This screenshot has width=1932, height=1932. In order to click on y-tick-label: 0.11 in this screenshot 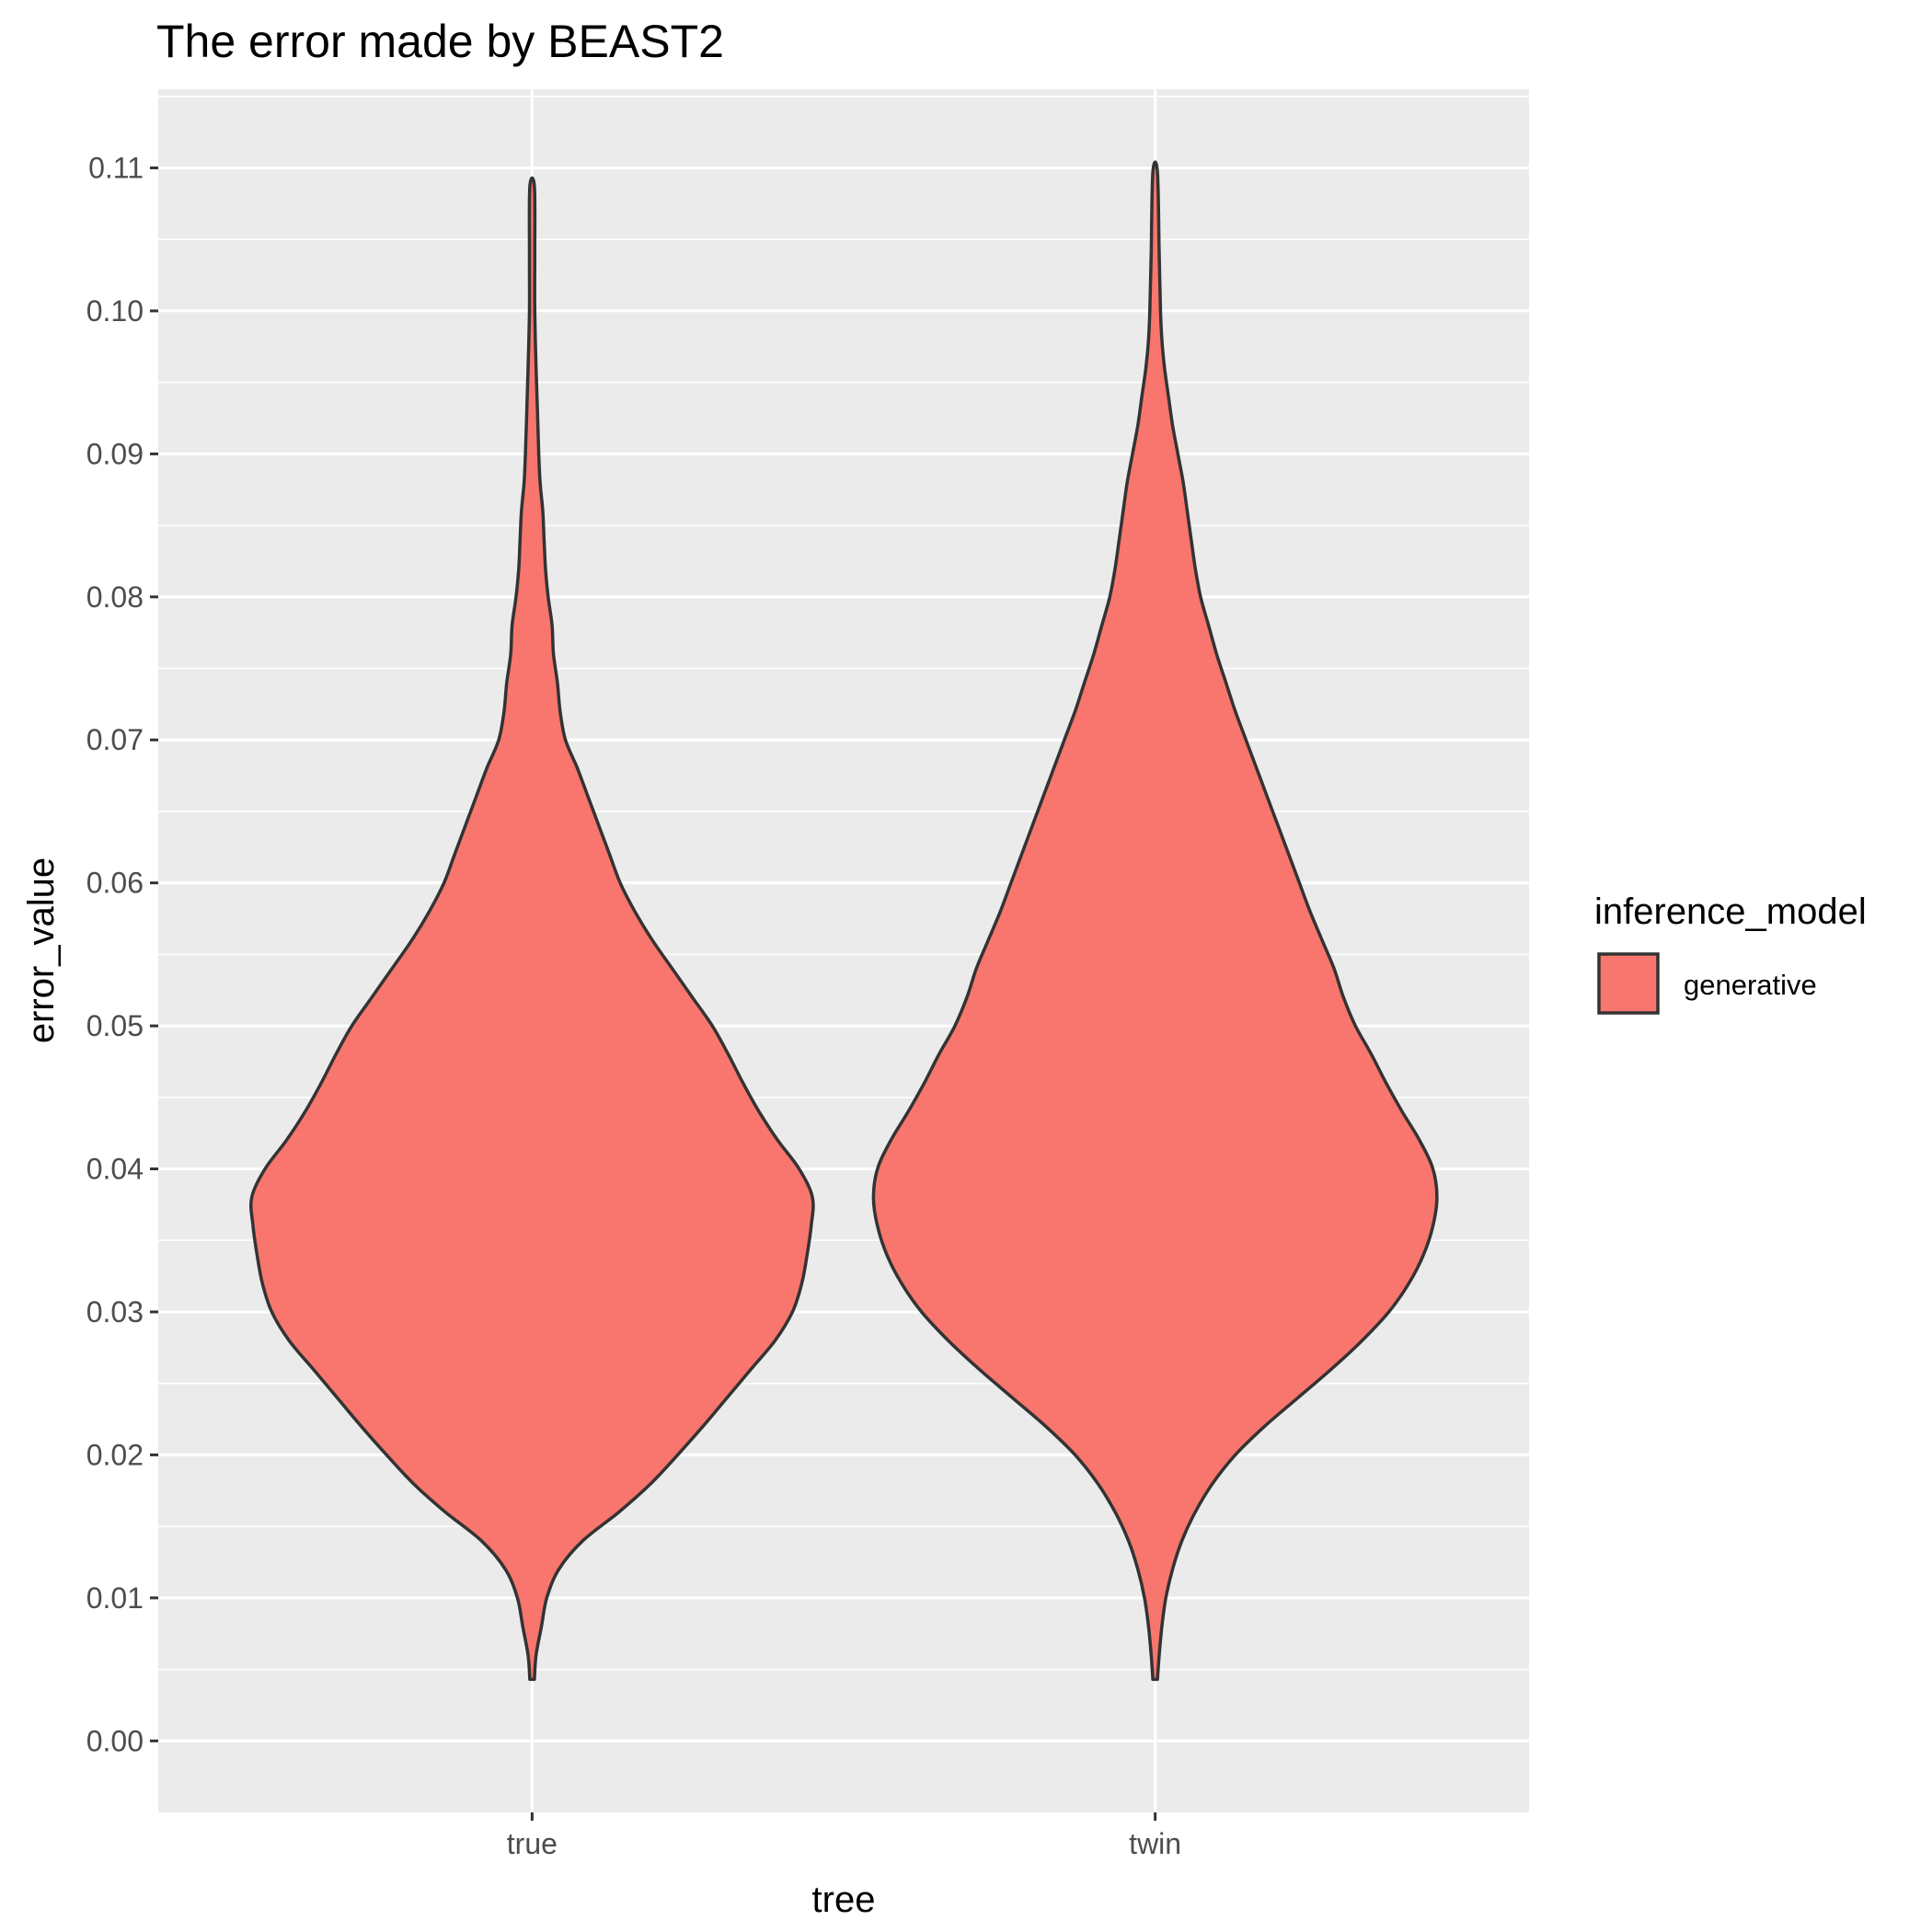, I will do `click(116, 167)`.